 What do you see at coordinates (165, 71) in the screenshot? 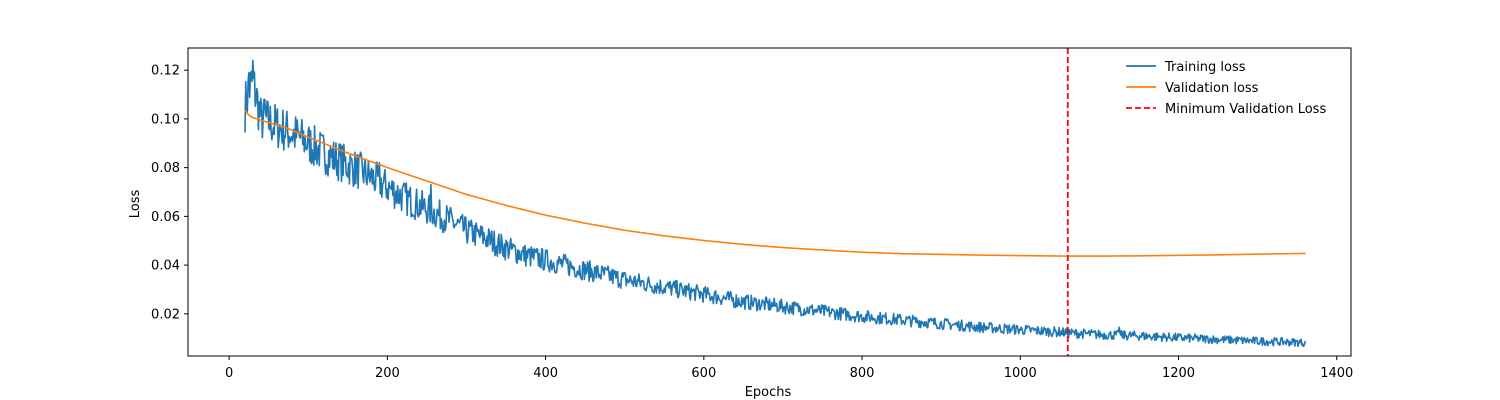
I see `y-tick-label: 0.12` at bounding box center [165, 71].